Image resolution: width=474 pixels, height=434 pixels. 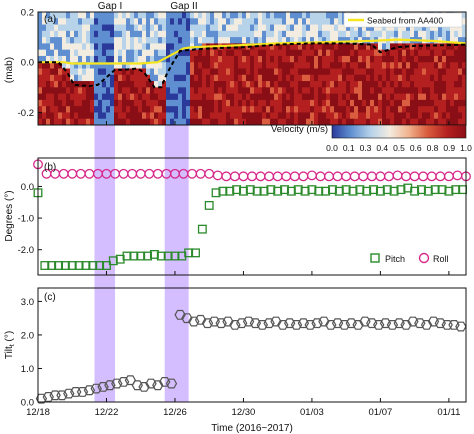 I want to click on pitch-point, so click(x=305, y=191).